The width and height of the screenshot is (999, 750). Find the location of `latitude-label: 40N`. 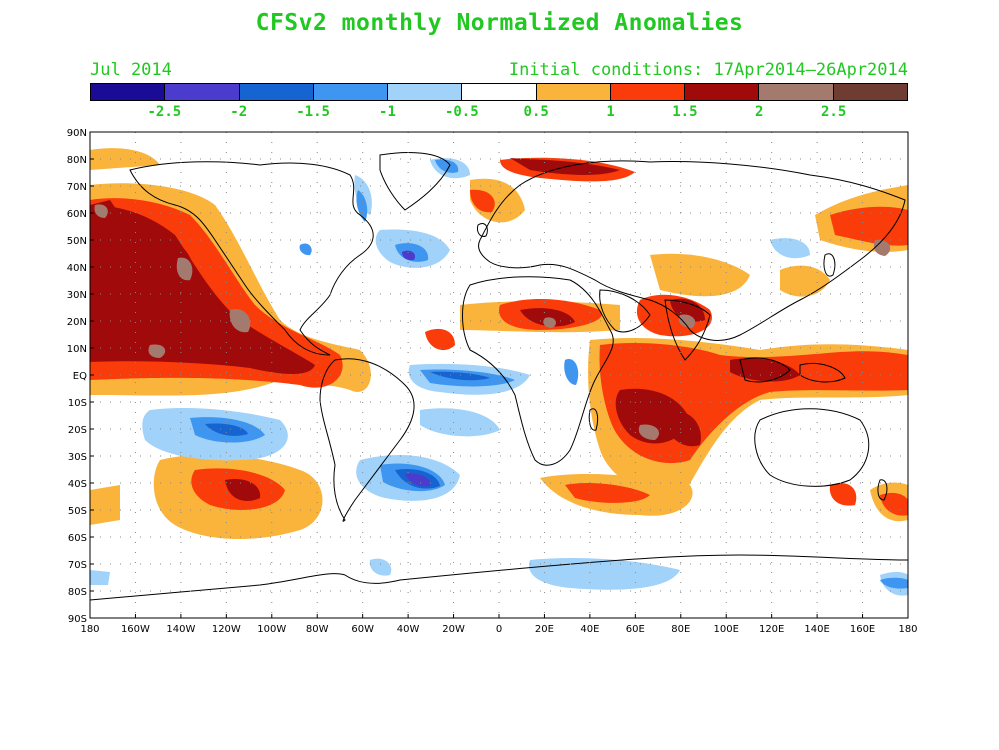

latitude-label: 40N is located at coordinates (77, 268).